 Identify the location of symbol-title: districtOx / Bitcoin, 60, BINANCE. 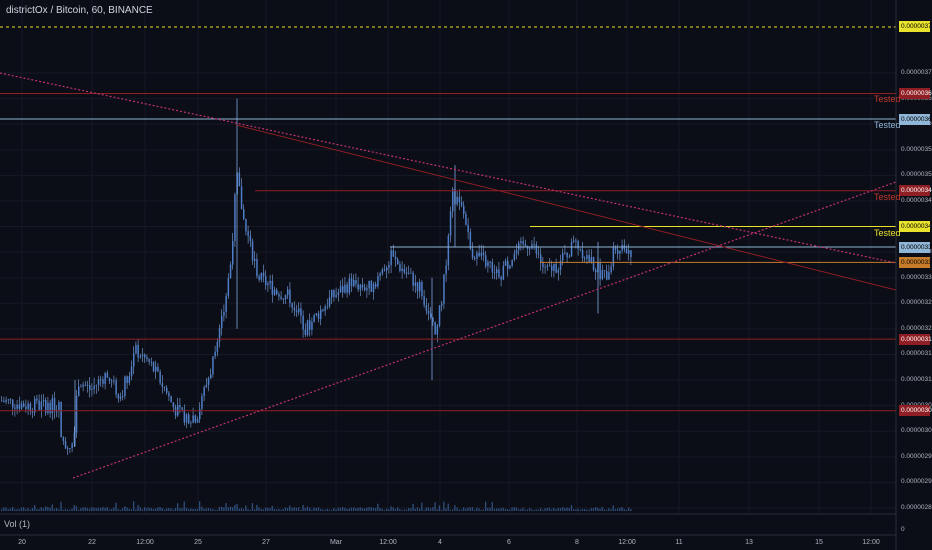
(79, 10).